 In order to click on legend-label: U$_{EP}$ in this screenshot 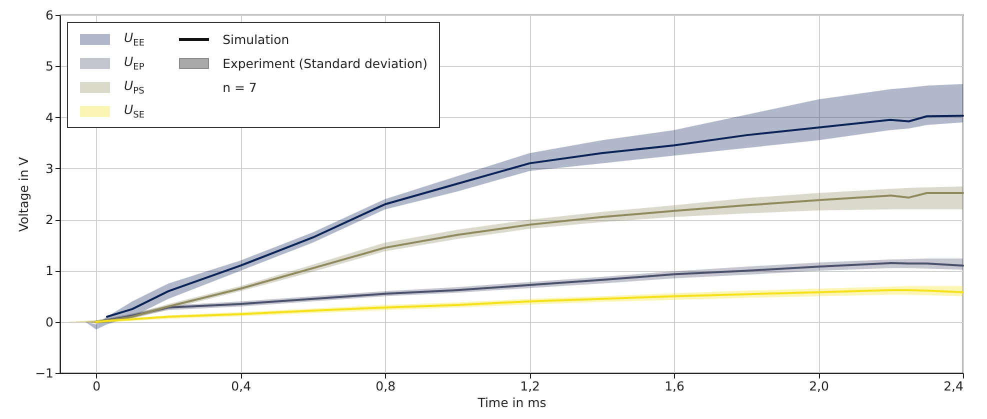, I will do `click(134, 63)`.